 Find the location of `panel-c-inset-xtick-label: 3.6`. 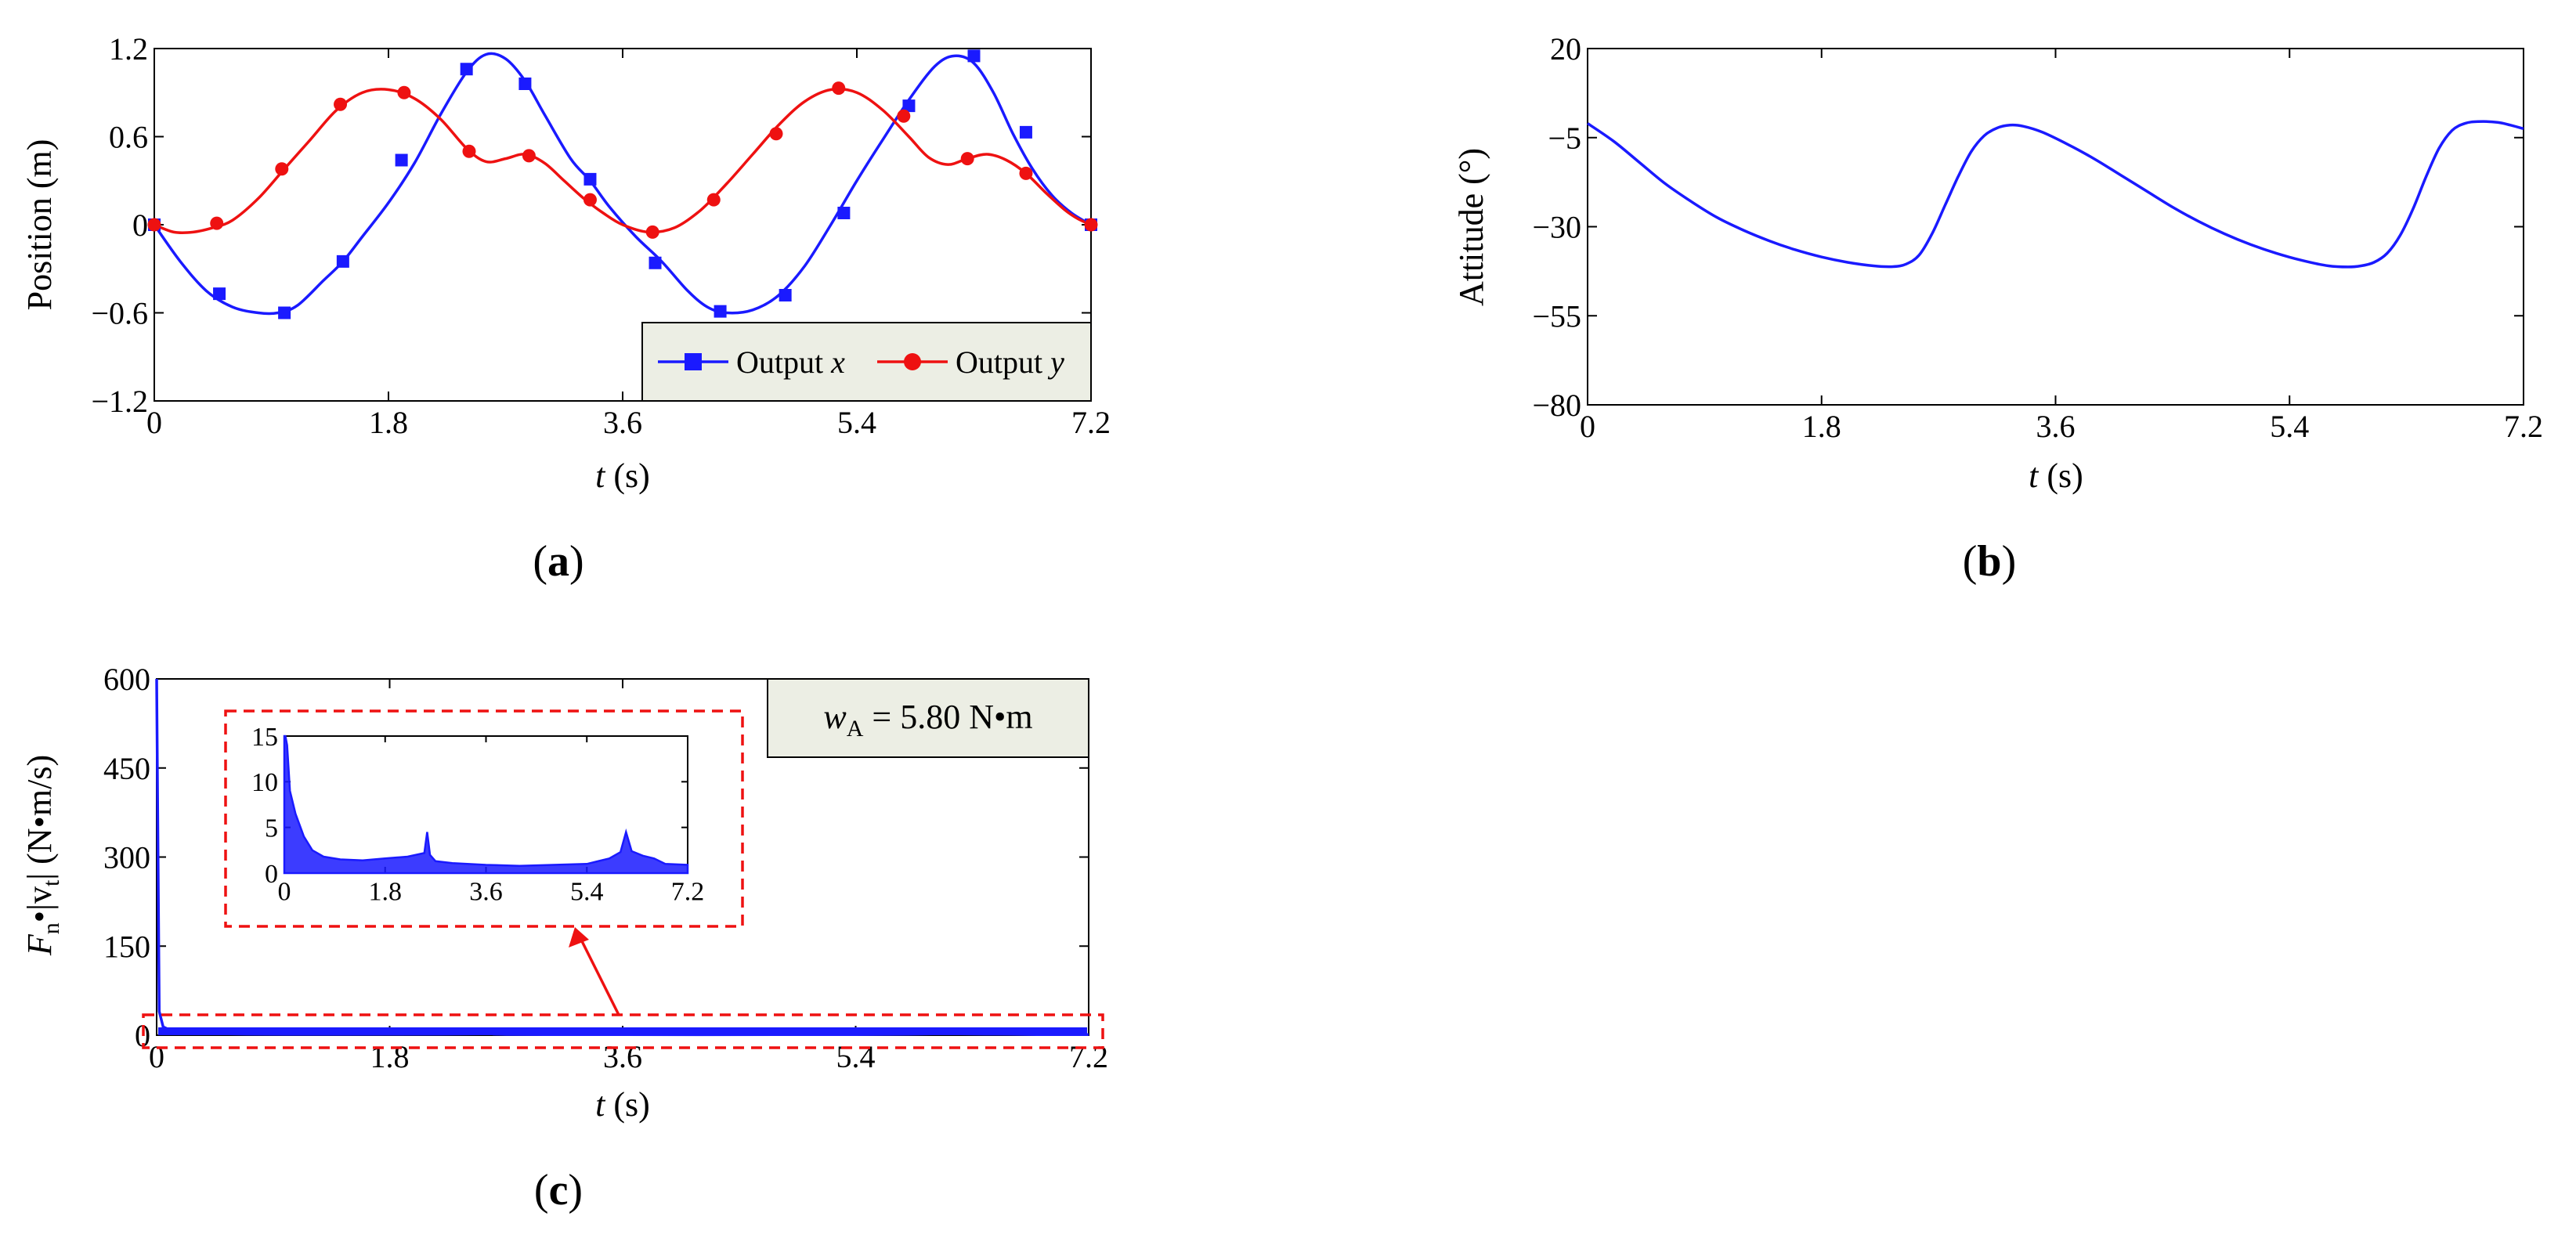

panel-c-inset-xtick-label: 3.6 is located at coordinates (486, 893).